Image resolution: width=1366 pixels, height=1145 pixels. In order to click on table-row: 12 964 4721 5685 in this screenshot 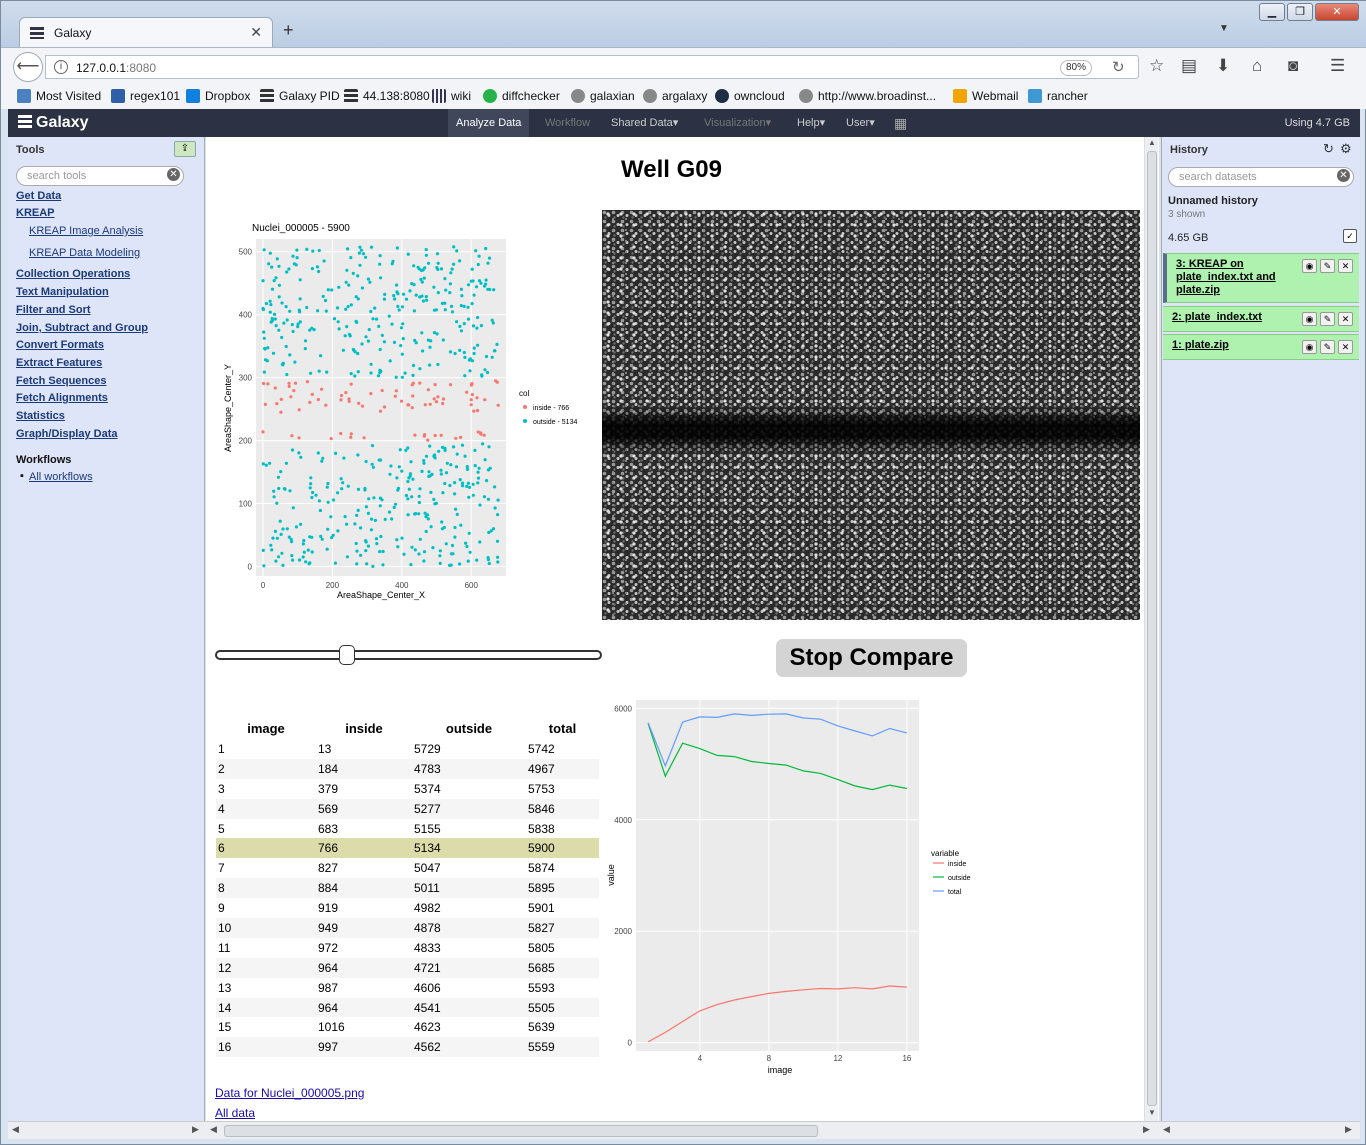, I will do `click(407, 967)`.